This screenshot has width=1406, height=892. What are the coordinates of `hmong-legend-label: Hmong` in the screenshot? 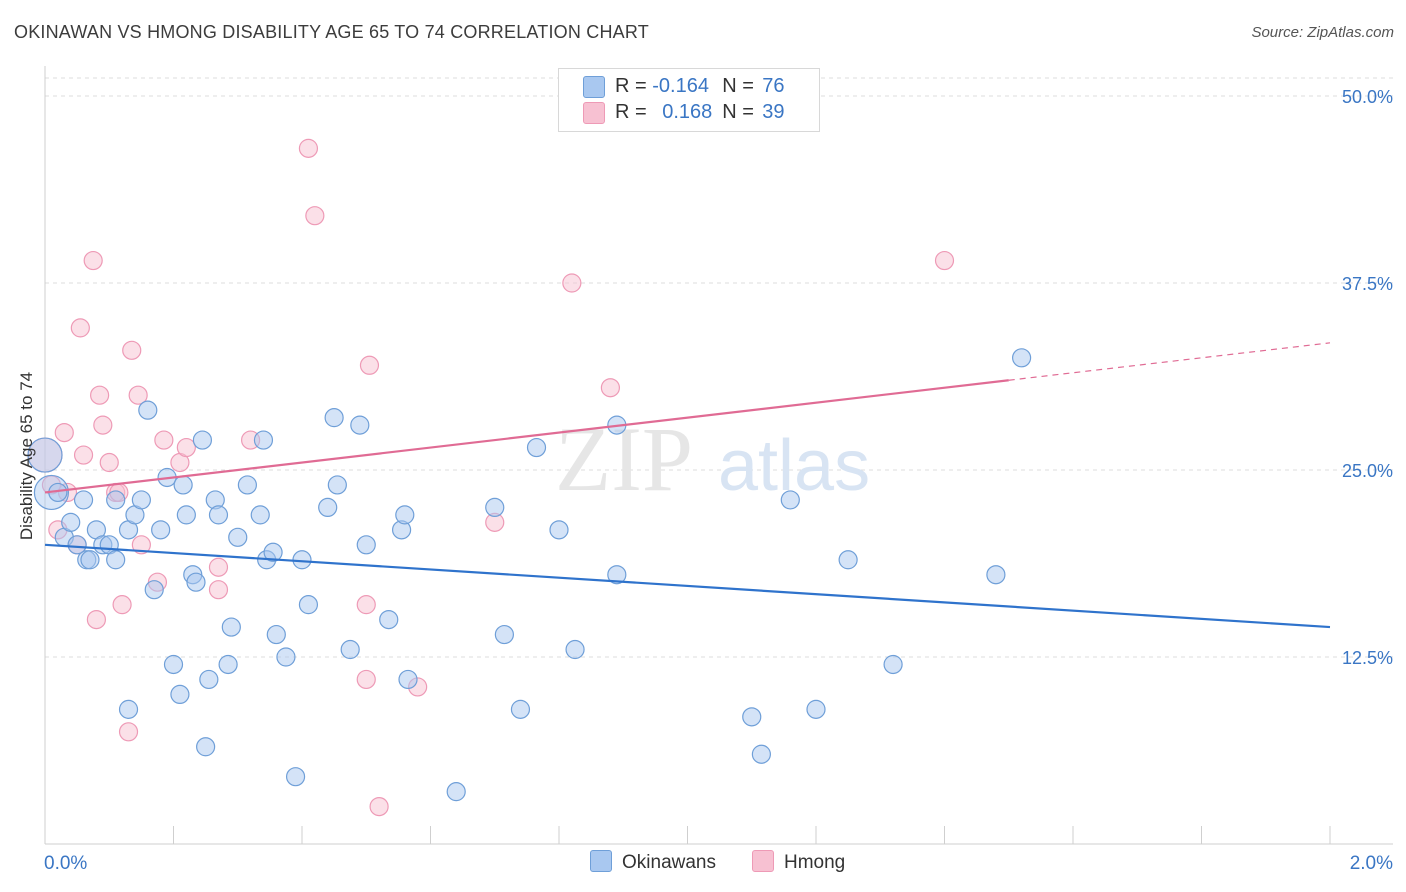 It's located at (815, 862).